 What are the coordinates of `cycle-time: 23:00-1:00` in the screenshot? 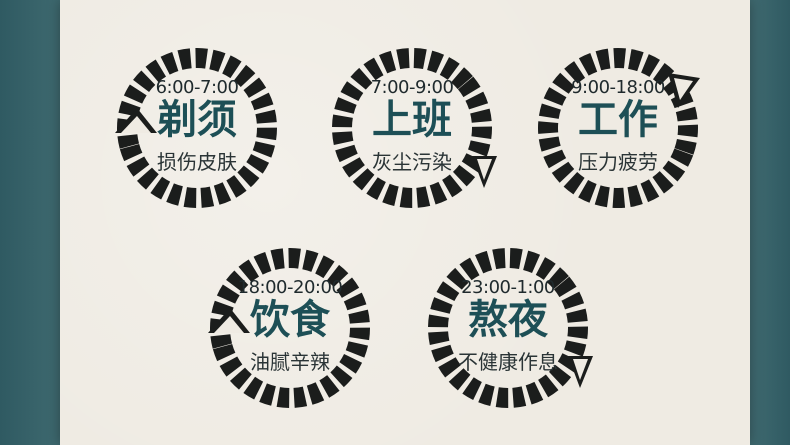 It's located at (508, 287).